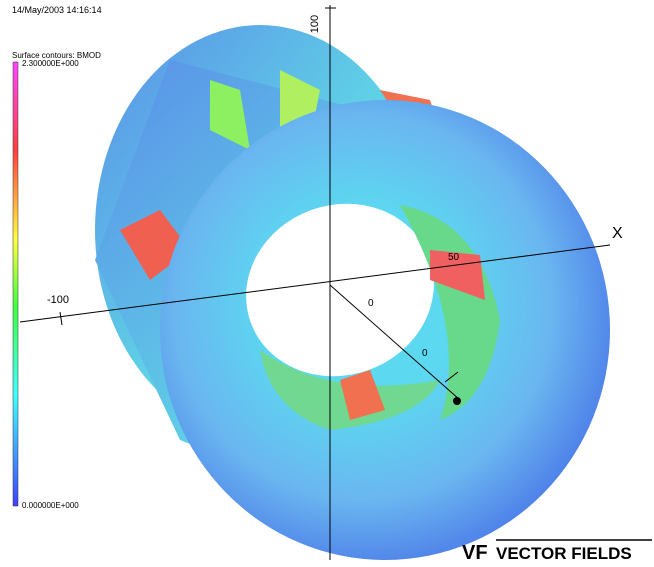 This screenshot has width=654, height=567. Describe the element at coordinates (58, 300) in the screenshot. I see `axis-label: -100` at that location.